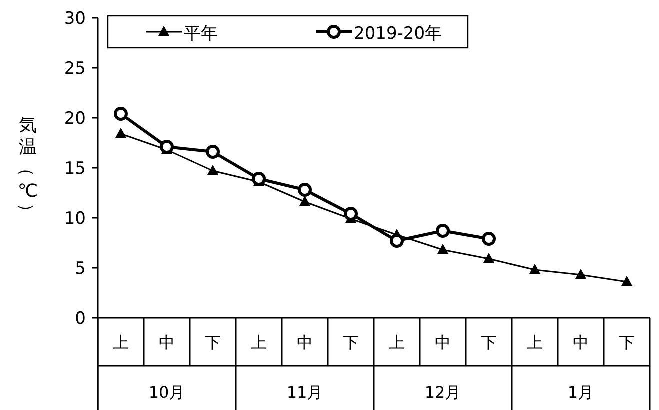 The image size is (659, 410). What do you see at coordinates (443, 392) in the screenshot?
I see `text: 12月` at bounding box center [443, 392].